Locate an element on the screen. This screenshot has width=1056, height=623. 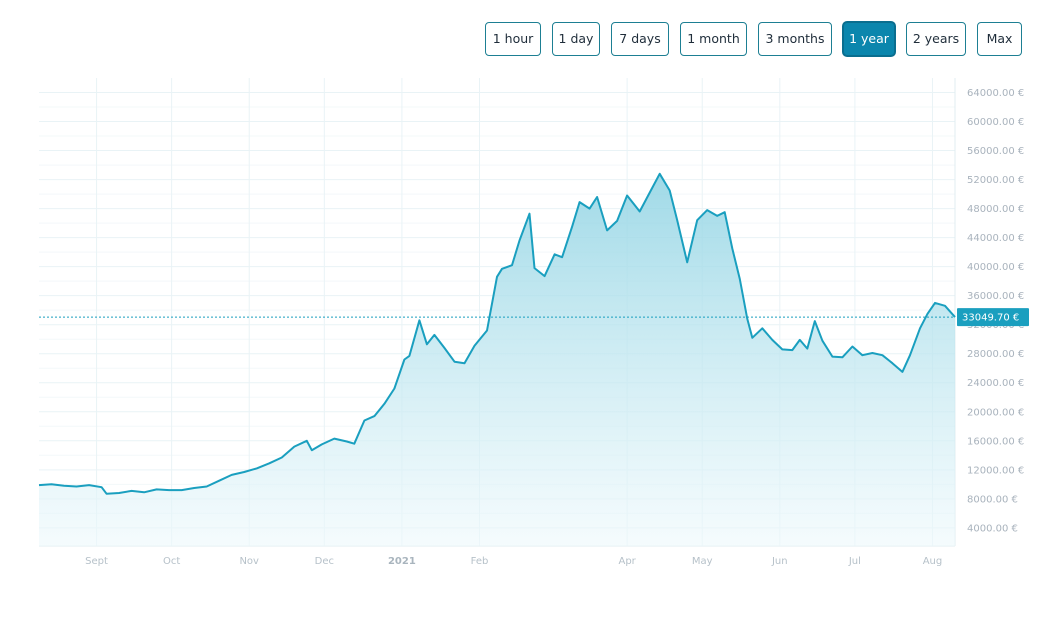
current-price-tag-bg is located at coordinates (993, 317).